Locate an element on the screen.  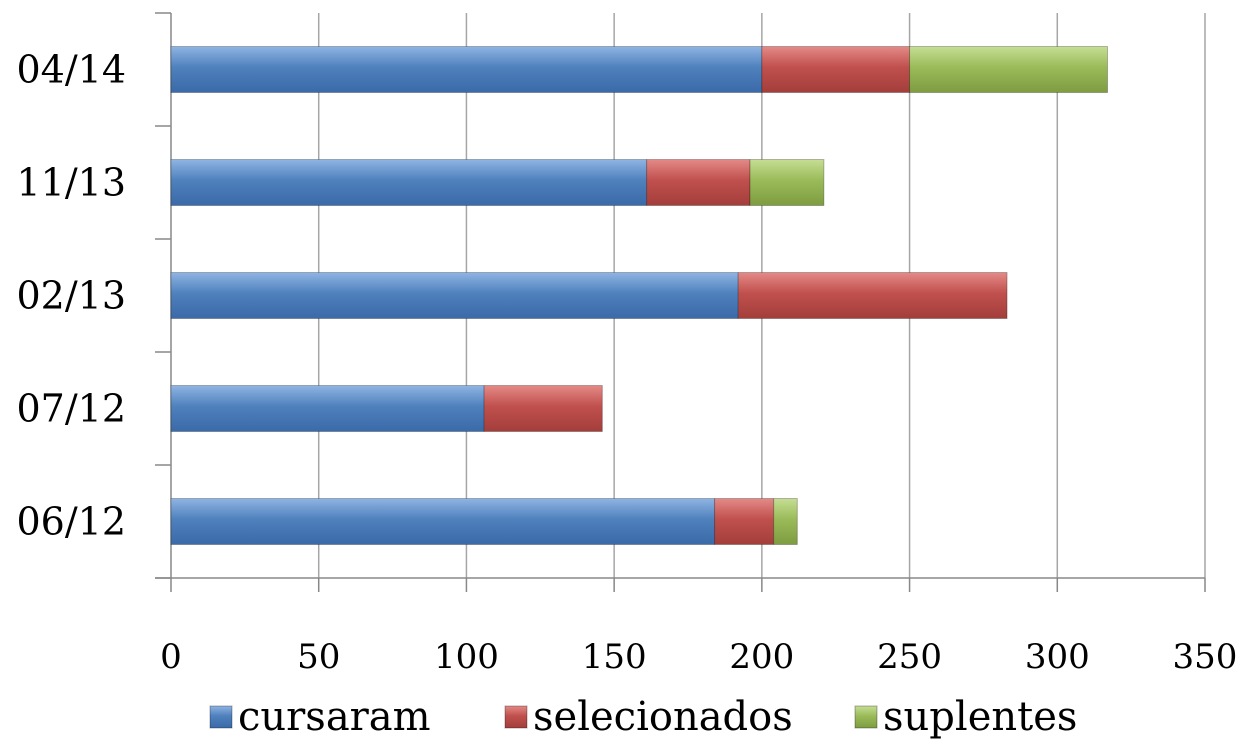
bar-cursaram-06/12 is located at coordinates (443, 521).